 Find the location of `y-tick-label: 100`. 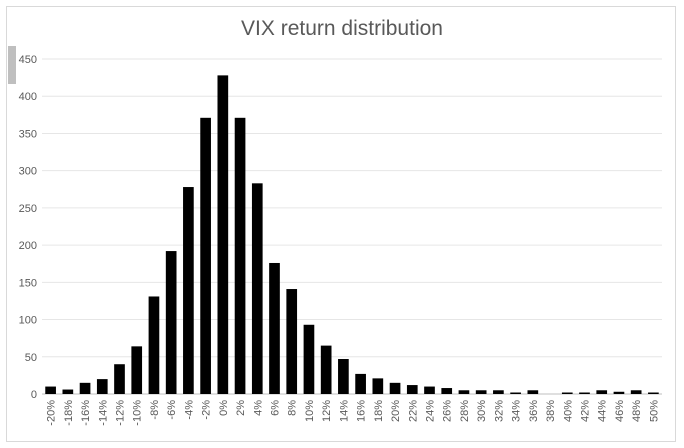

y-tick-label: 100 is located at coordinates (28, 321).